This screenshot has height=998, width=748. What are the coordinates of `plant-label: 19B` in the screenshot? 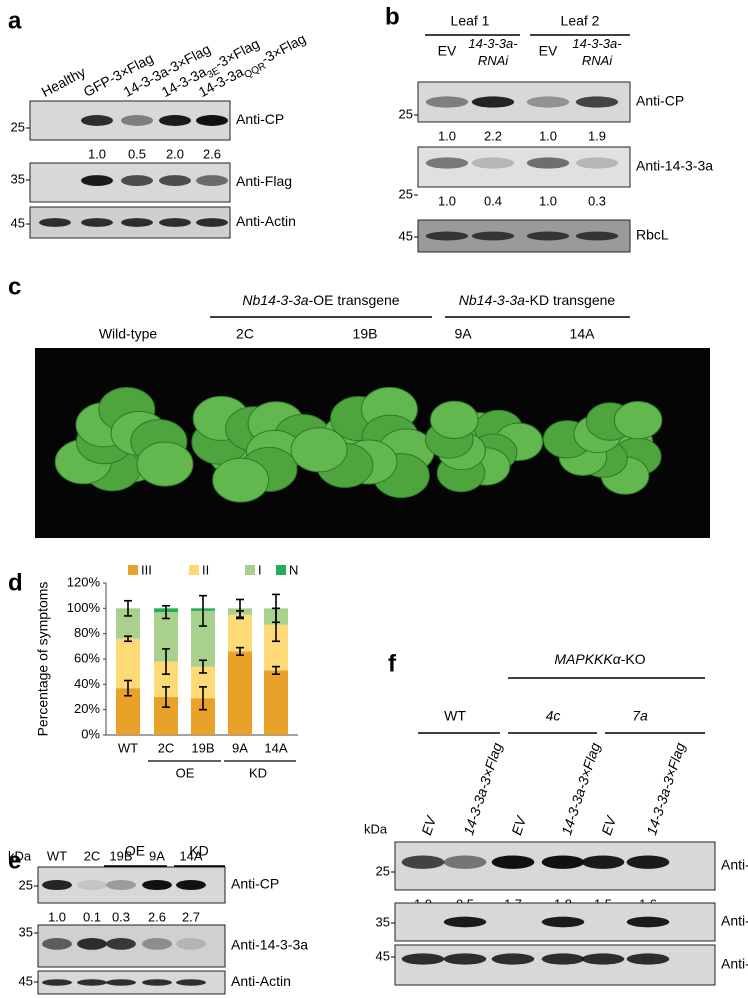 It's located at (365, 334).